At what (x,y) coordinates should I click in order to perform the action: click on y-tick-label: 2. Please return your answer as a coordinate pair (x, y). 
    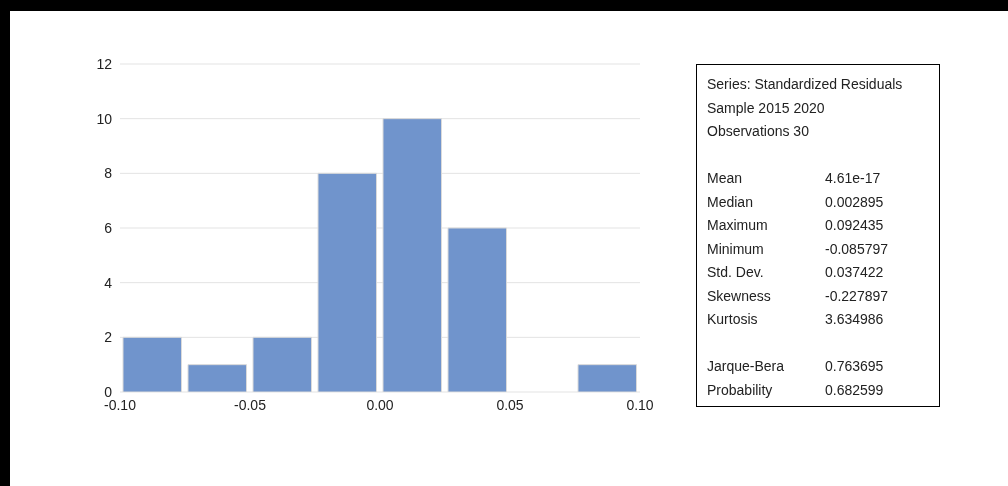
    Looking at the image, I should click on (108, 337).